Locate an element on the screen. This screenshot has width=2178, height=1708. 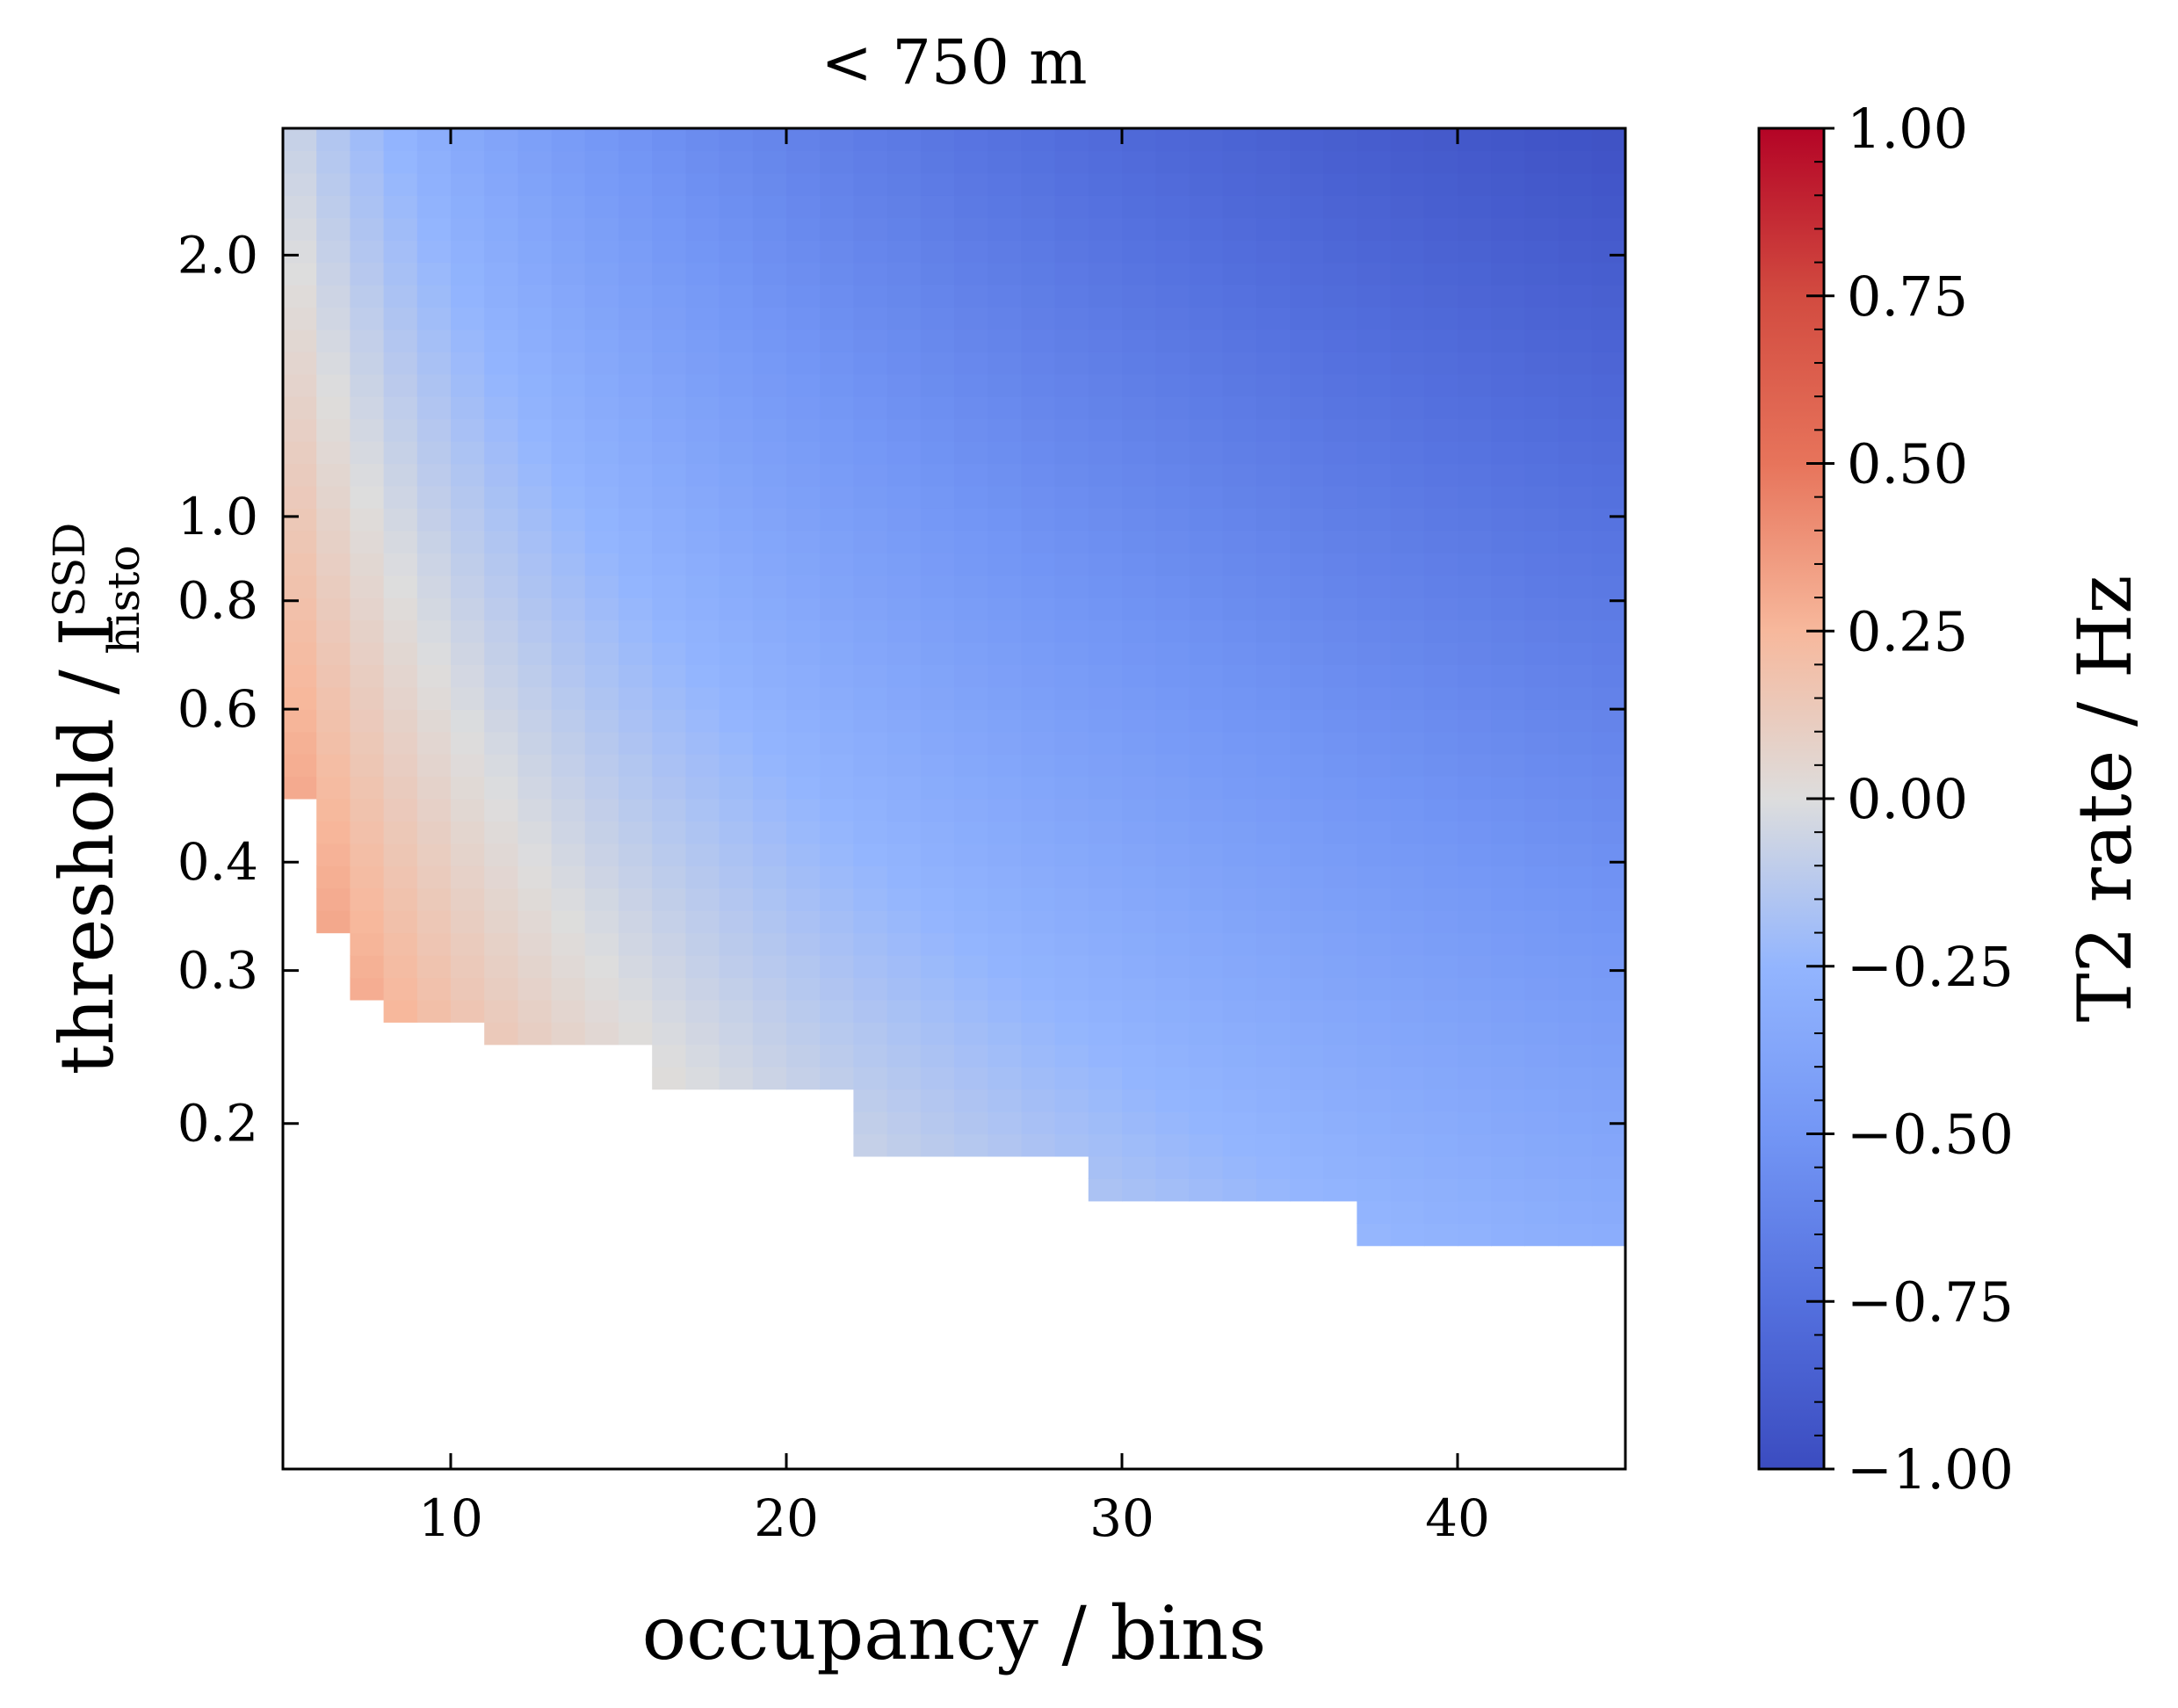
colorbar-tick-label: −0.75 is located at coordinates (1930, 1302).